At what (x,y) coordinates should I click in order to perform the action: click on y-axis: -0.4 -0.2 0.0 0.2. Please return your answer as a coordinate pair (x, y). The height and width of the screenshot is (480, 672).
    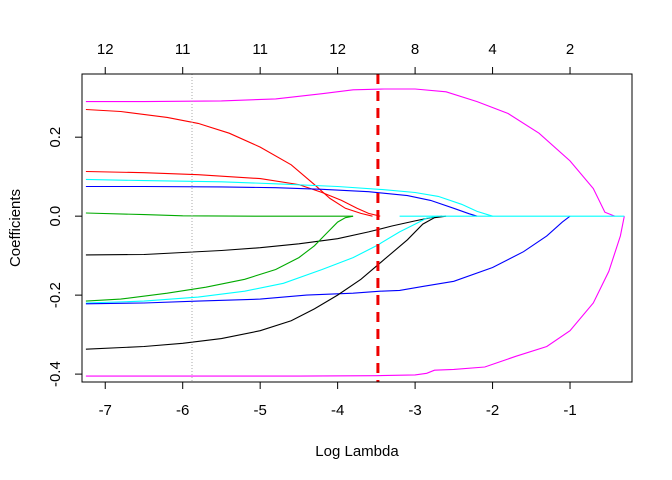
    Looking at the image, I should click on (65, 257).